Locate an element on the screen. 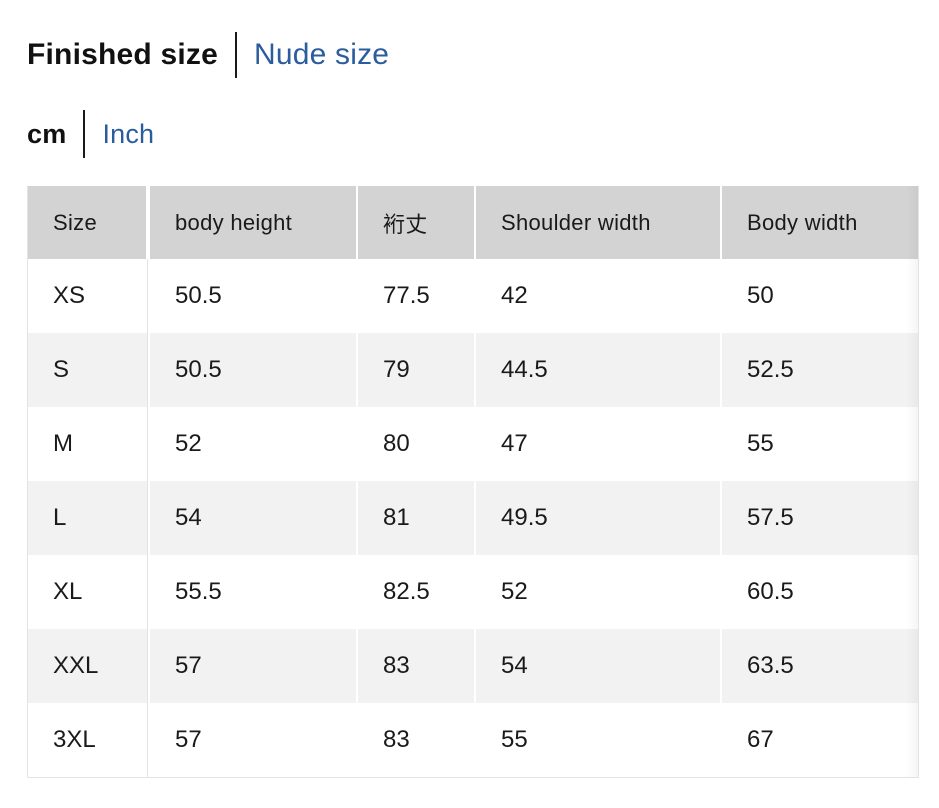 Image resolution: width=939 pixels, height=808 pixels. size-type-toggle: Finished size Nude size is located at coordinates (472, 55).